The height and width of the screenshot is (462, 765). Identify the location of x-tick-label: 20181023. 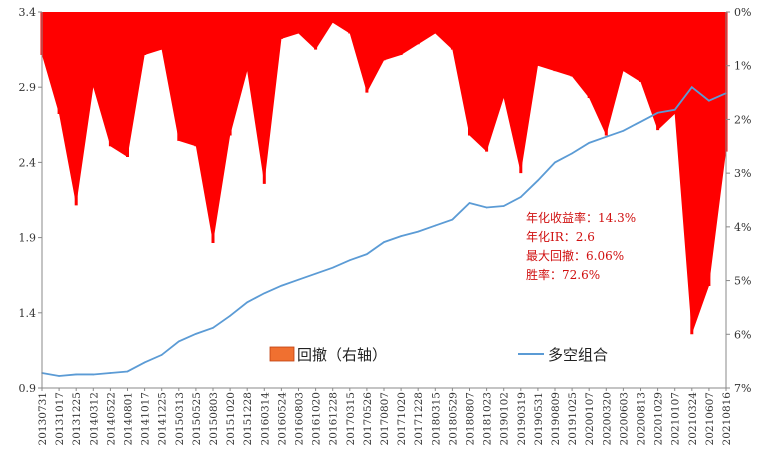
(488, 418).